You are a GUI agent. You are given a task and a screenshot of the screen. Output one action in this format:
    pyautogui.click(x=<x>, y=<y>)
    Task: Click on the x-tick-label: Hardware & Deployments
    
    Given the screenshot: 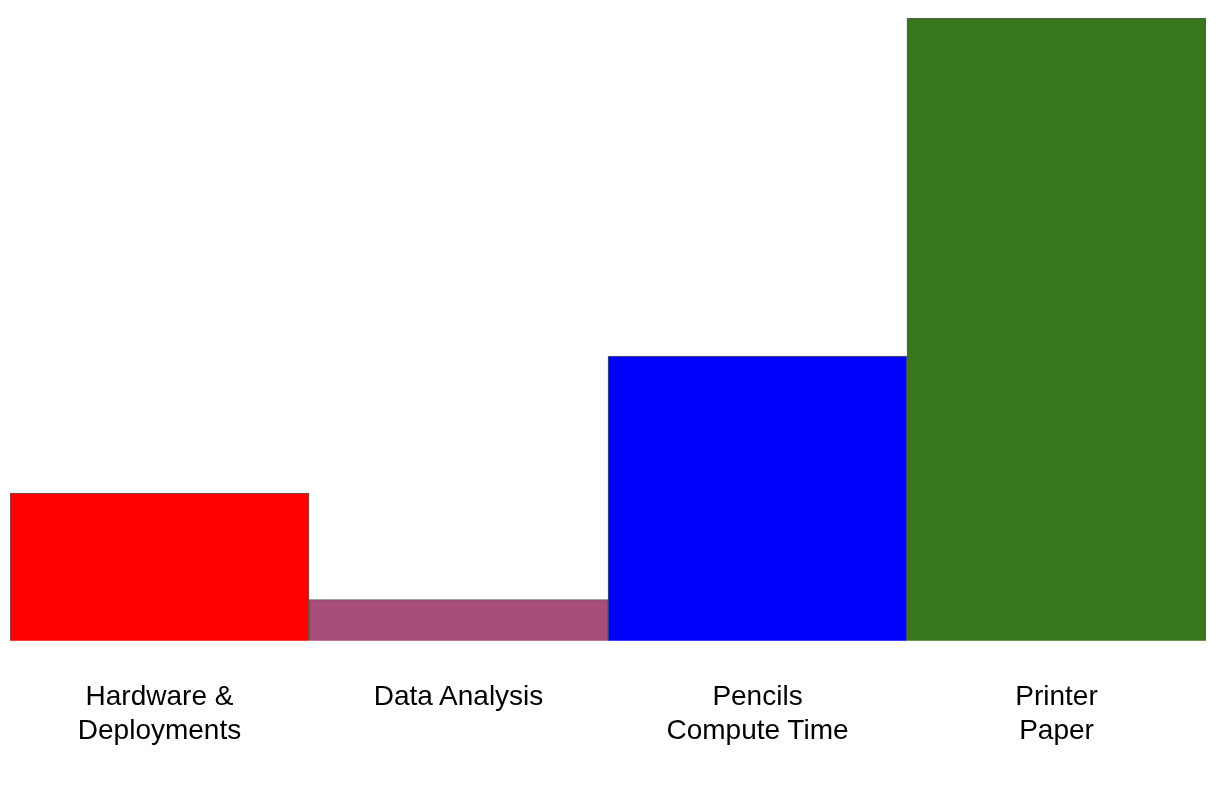 What is the action you would take?
    pyautogui.click(x=159, y=712)
    